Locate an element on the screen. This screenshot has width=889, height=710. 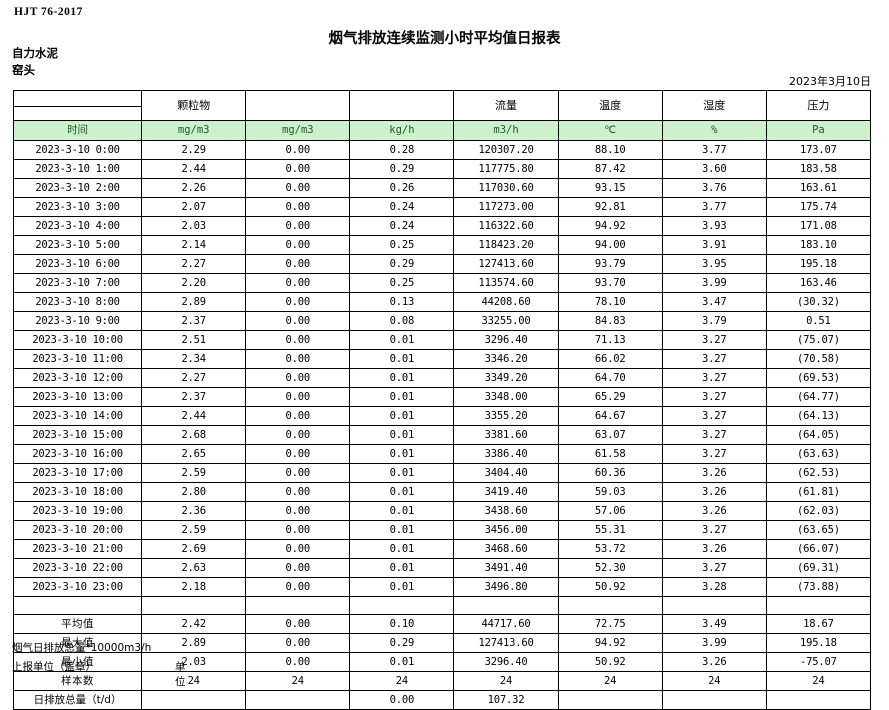
cell-time: 2023-3-10 21:00 is located at coordinates (77, 549).